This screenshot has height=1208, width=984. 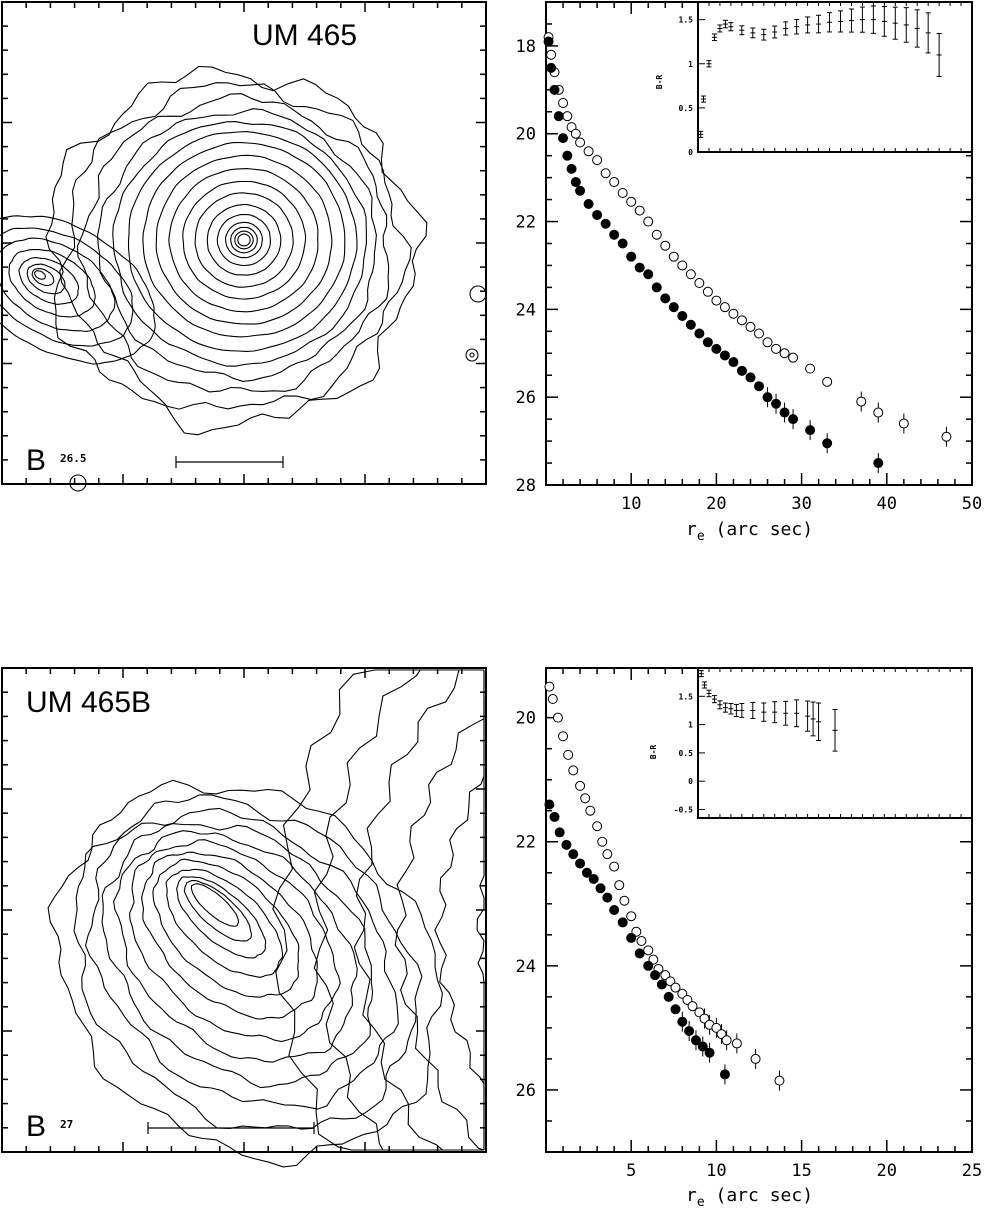 I want to click on inset-tick-labels: 0 0.5 1 1.5, so click(x=686, y=86).